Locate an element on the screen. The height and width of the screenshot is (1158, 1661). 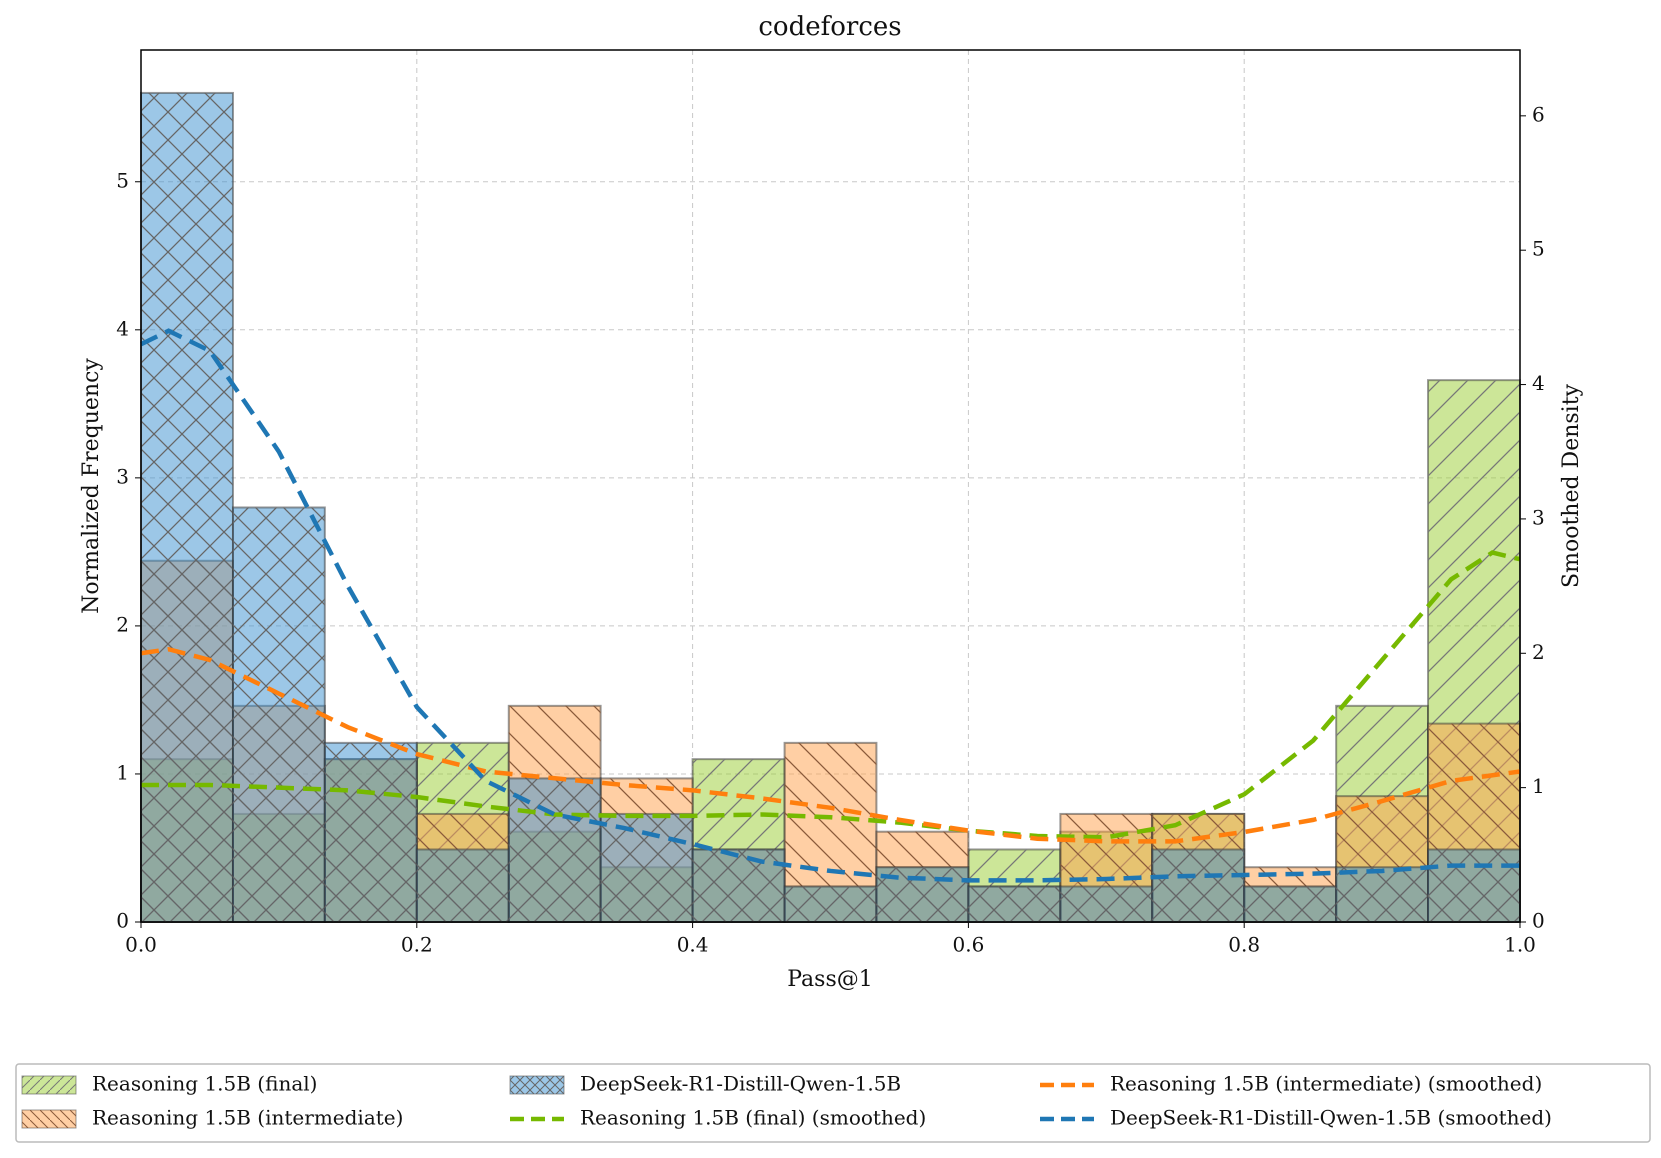
x-tick-label: 1.0 is located at coordinates (1520, 945).